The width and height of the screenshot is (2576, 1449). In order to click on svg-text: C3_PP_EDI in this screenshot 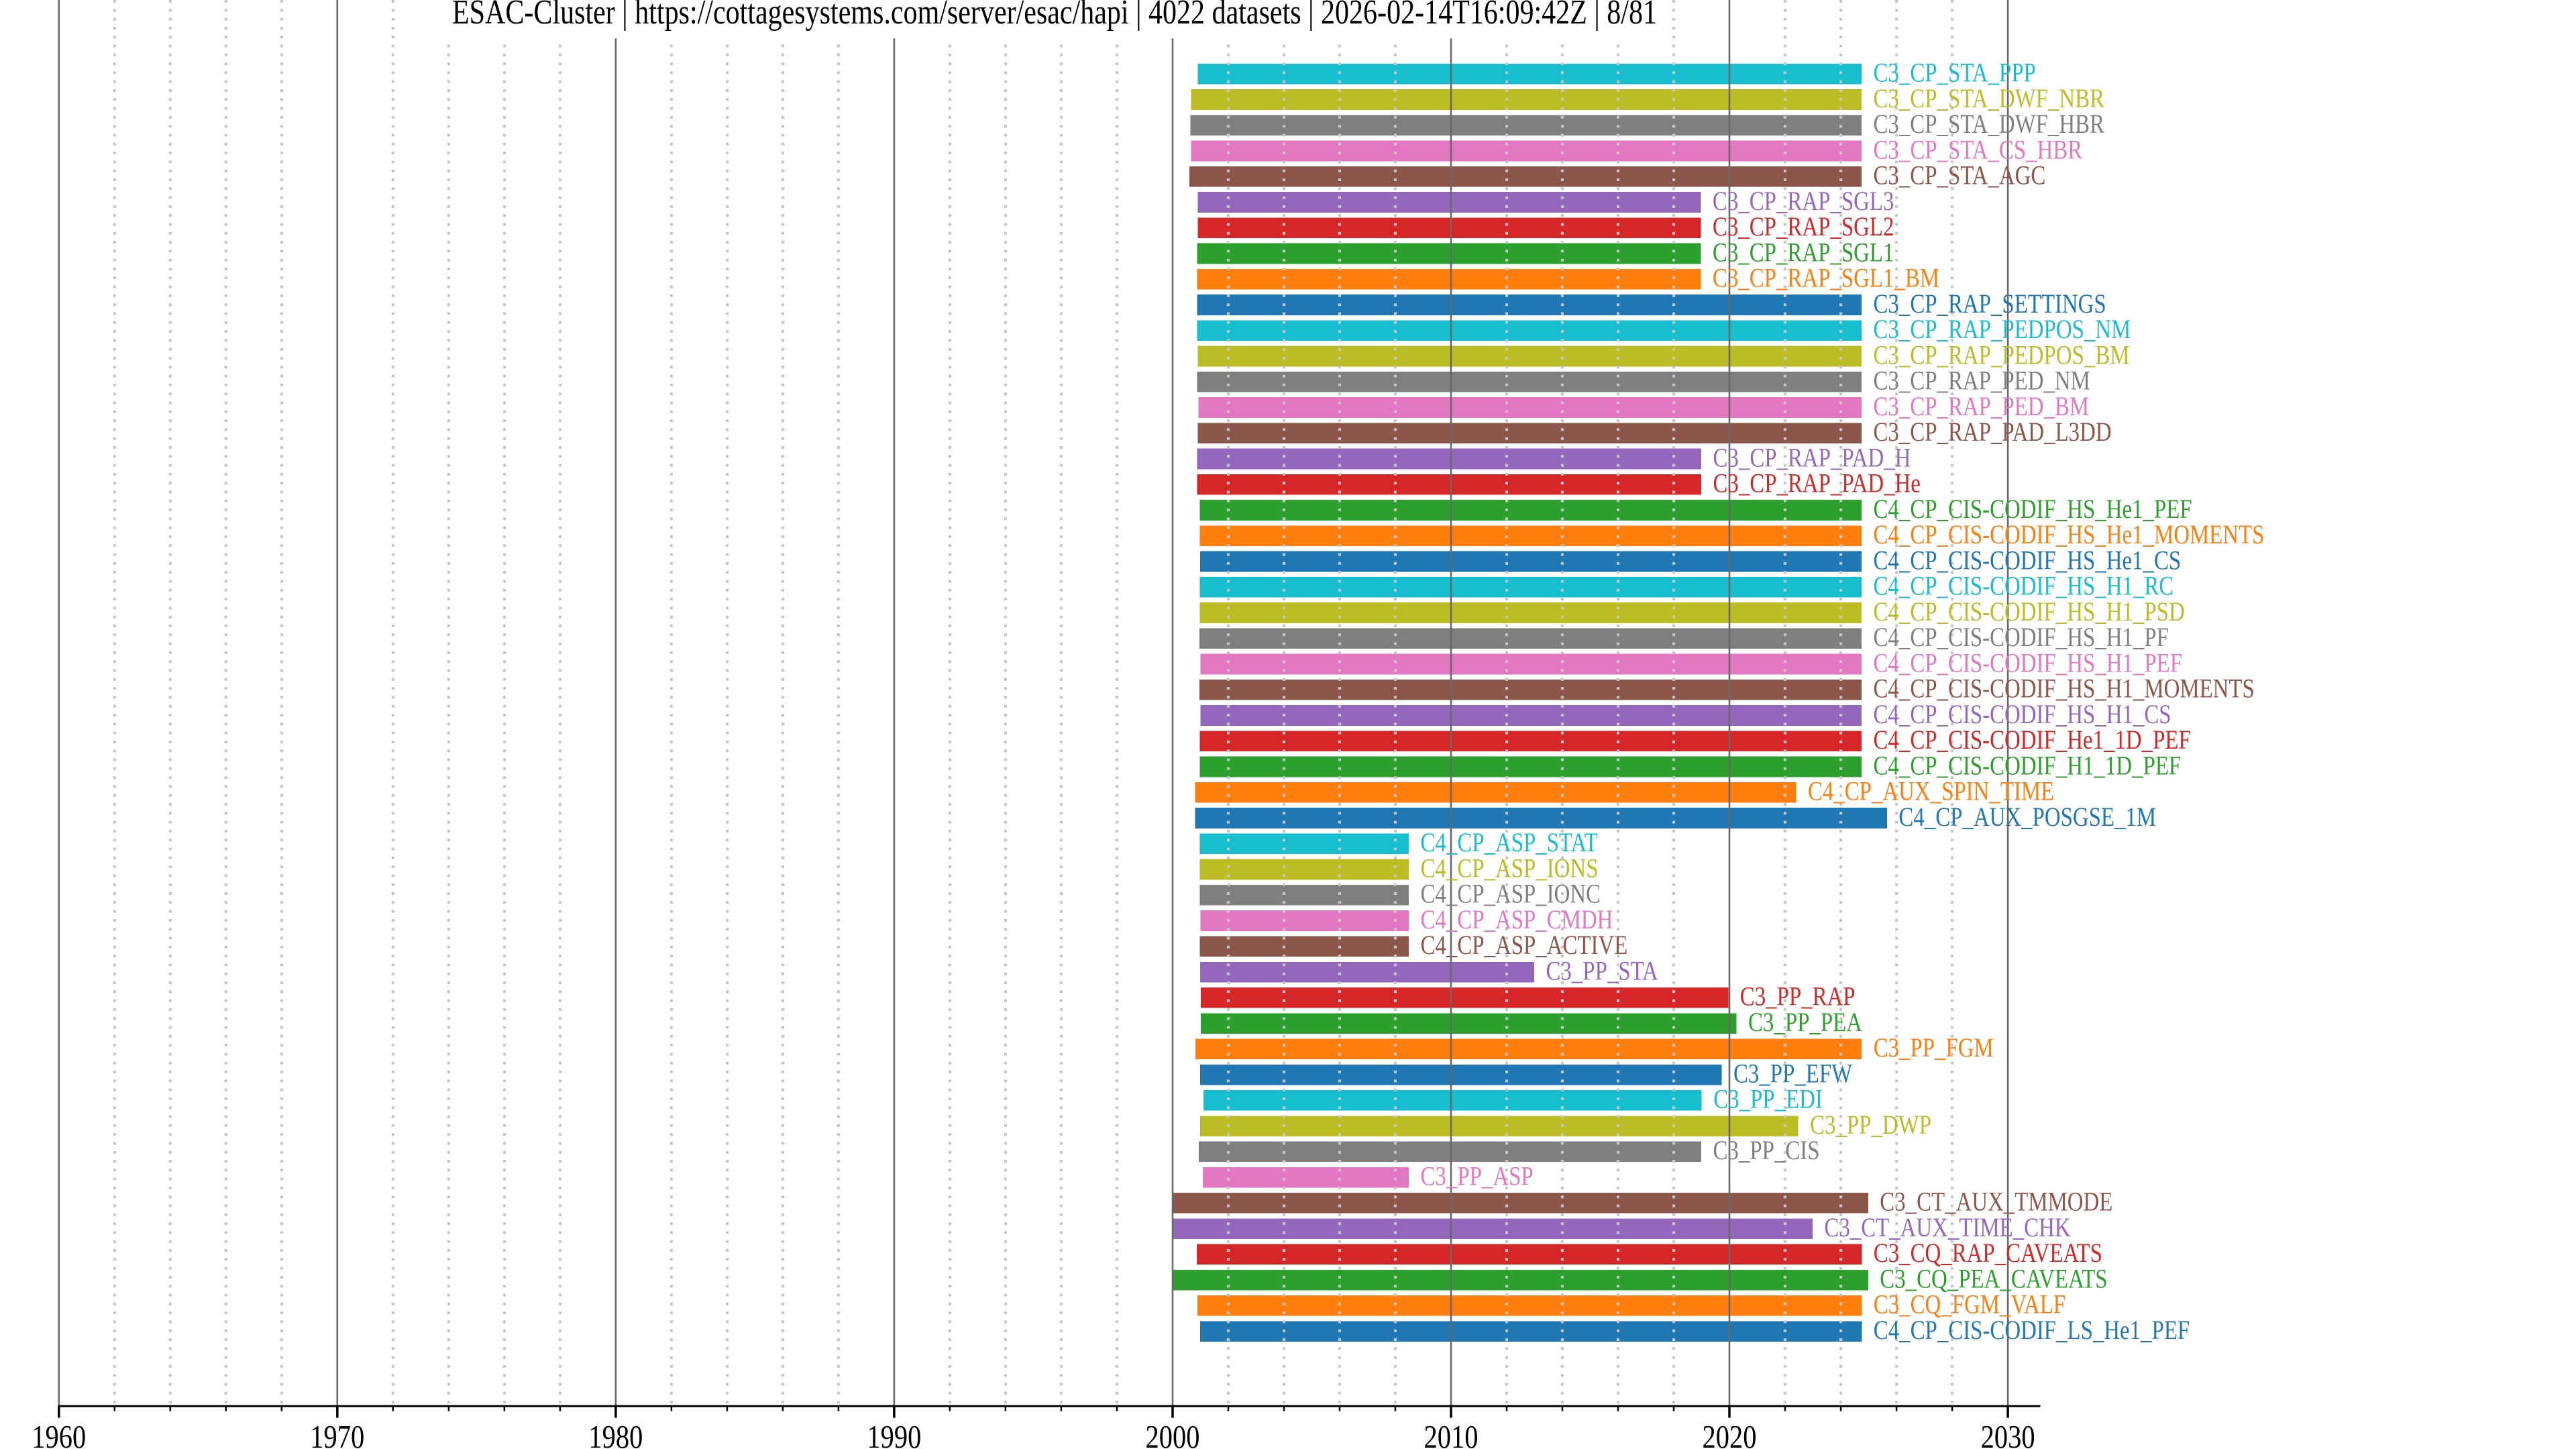, I will do `click(1768, 1099)`.